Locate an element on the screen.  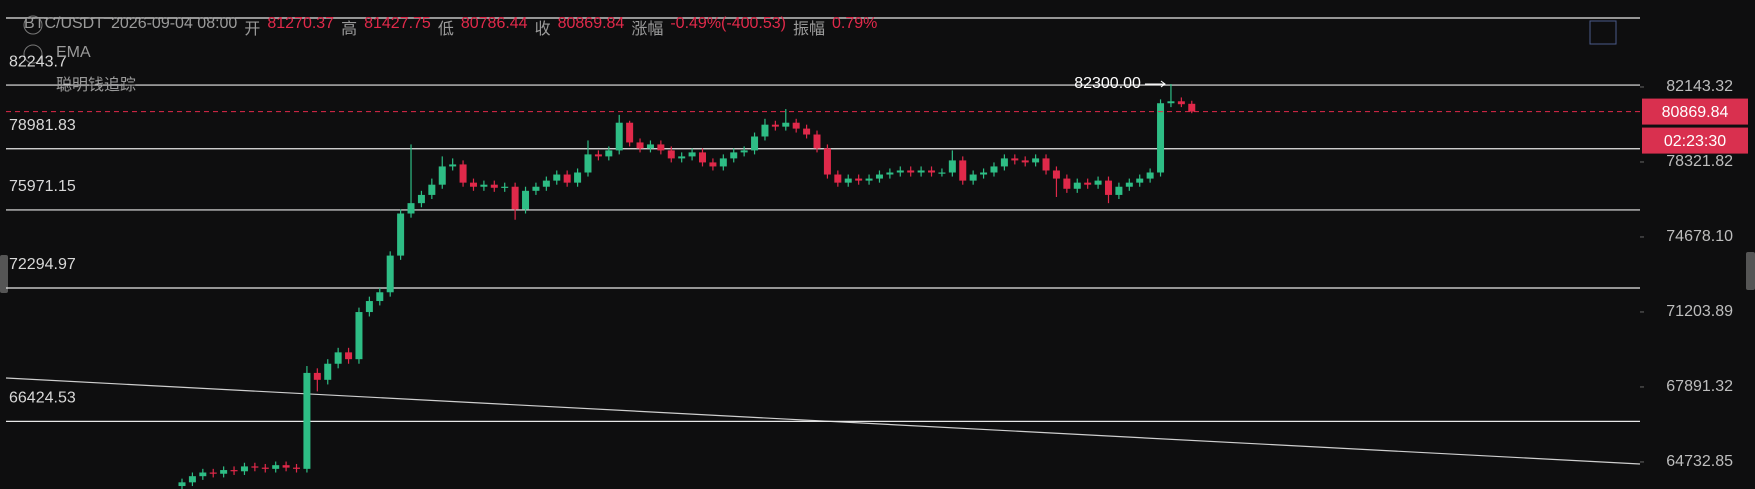
label: 高 is located at coordinates (349, 29).